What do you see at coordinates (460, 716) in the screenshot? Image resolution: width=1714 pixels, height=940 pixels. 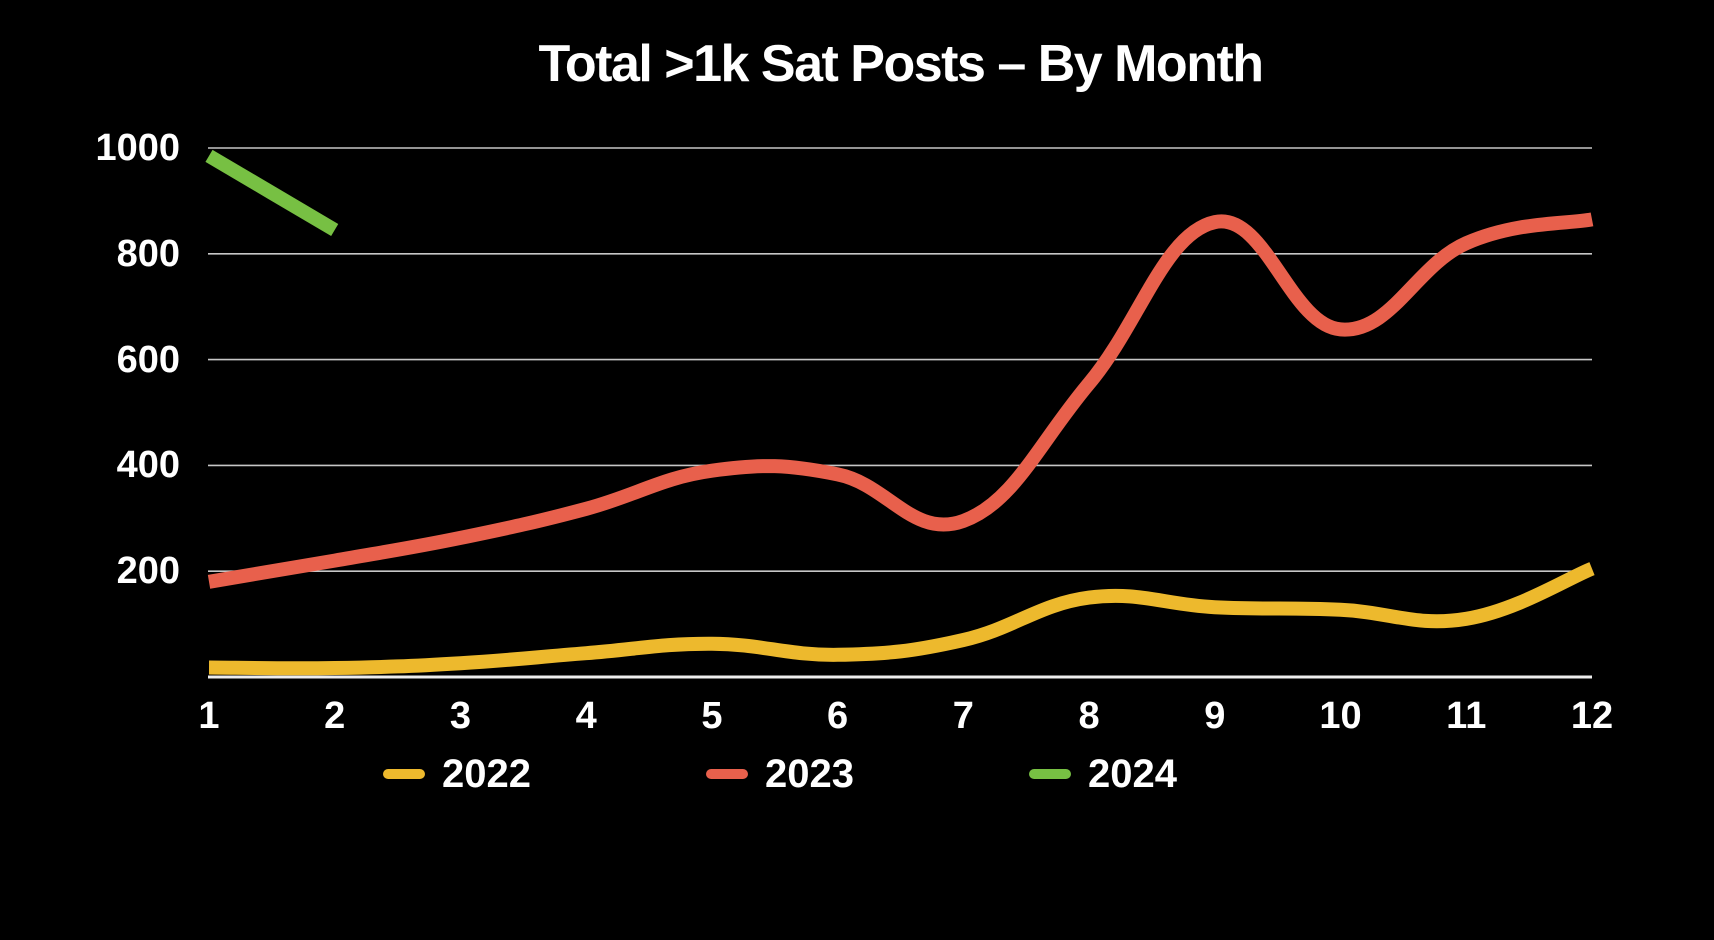 I see `x-tick-label-3: 3` at bounding box center [460, 716].